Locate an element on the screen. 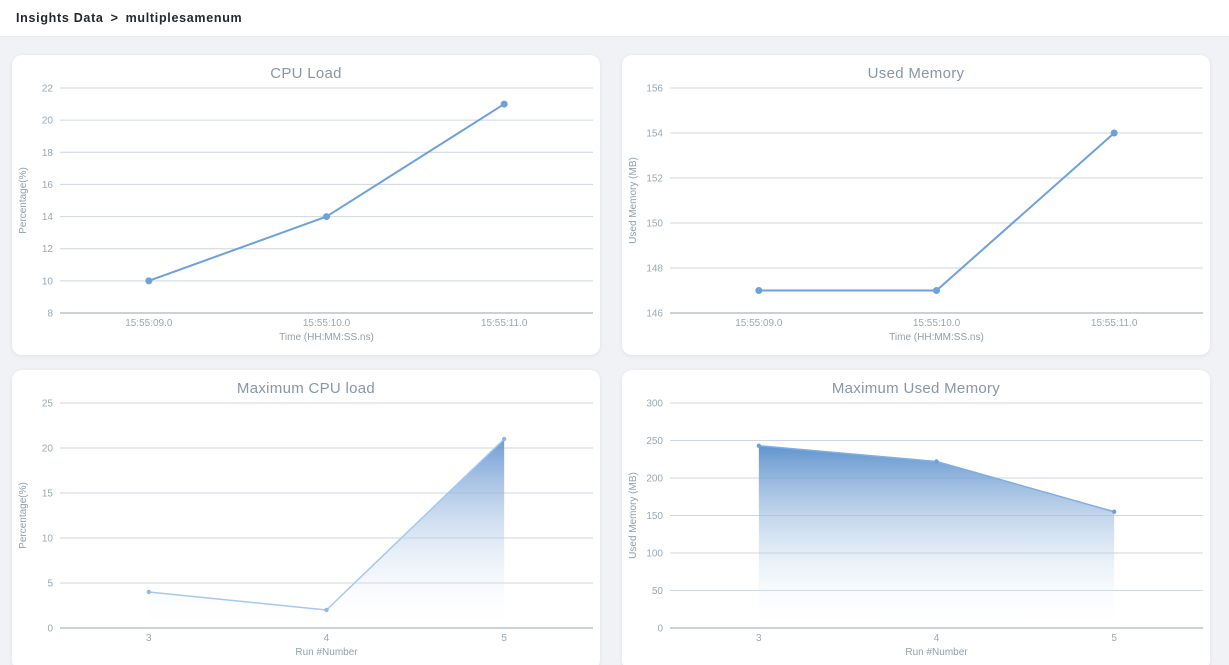  y-tick-label: 5 is located at coordinates (50, 584).